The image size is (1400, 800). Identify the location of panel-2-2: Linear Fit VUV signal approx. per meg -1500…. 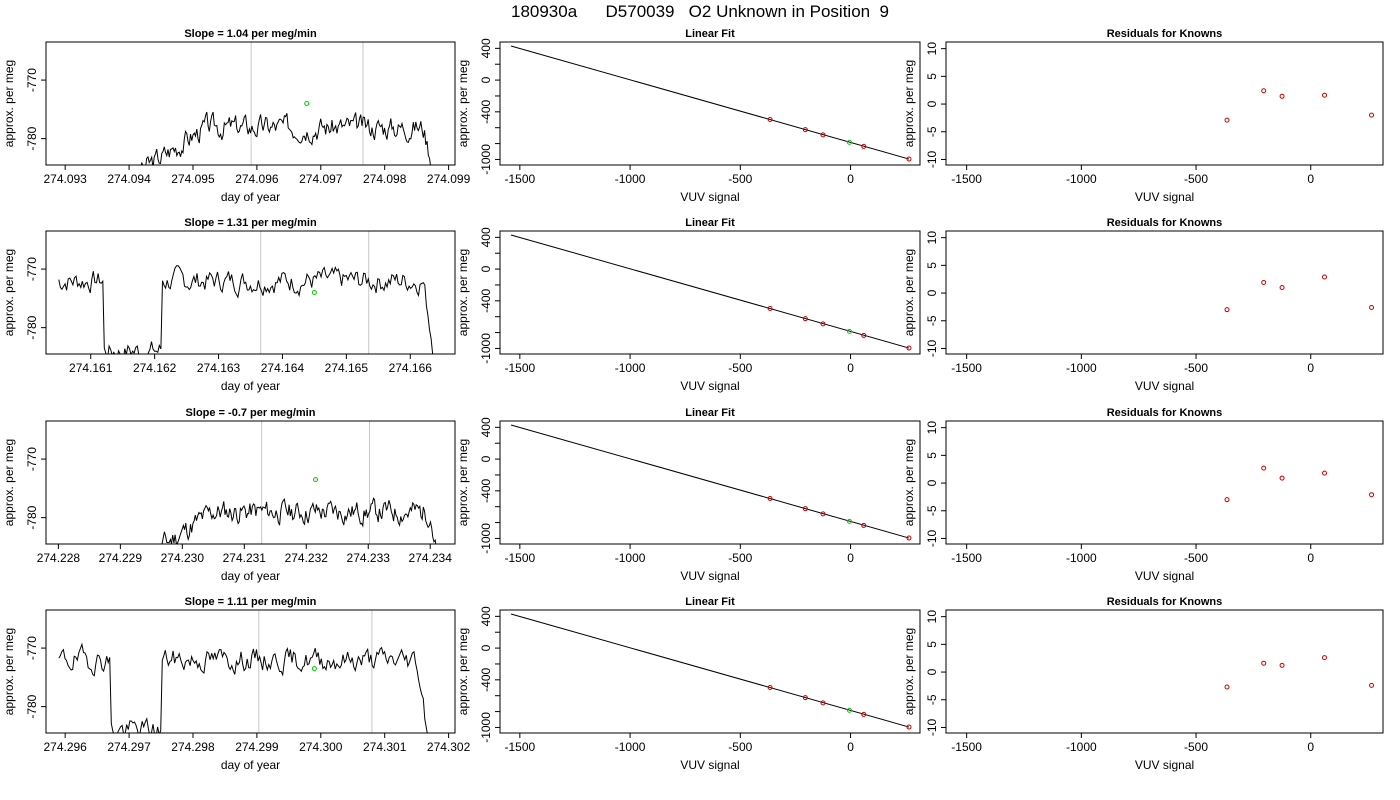
(688, 305).